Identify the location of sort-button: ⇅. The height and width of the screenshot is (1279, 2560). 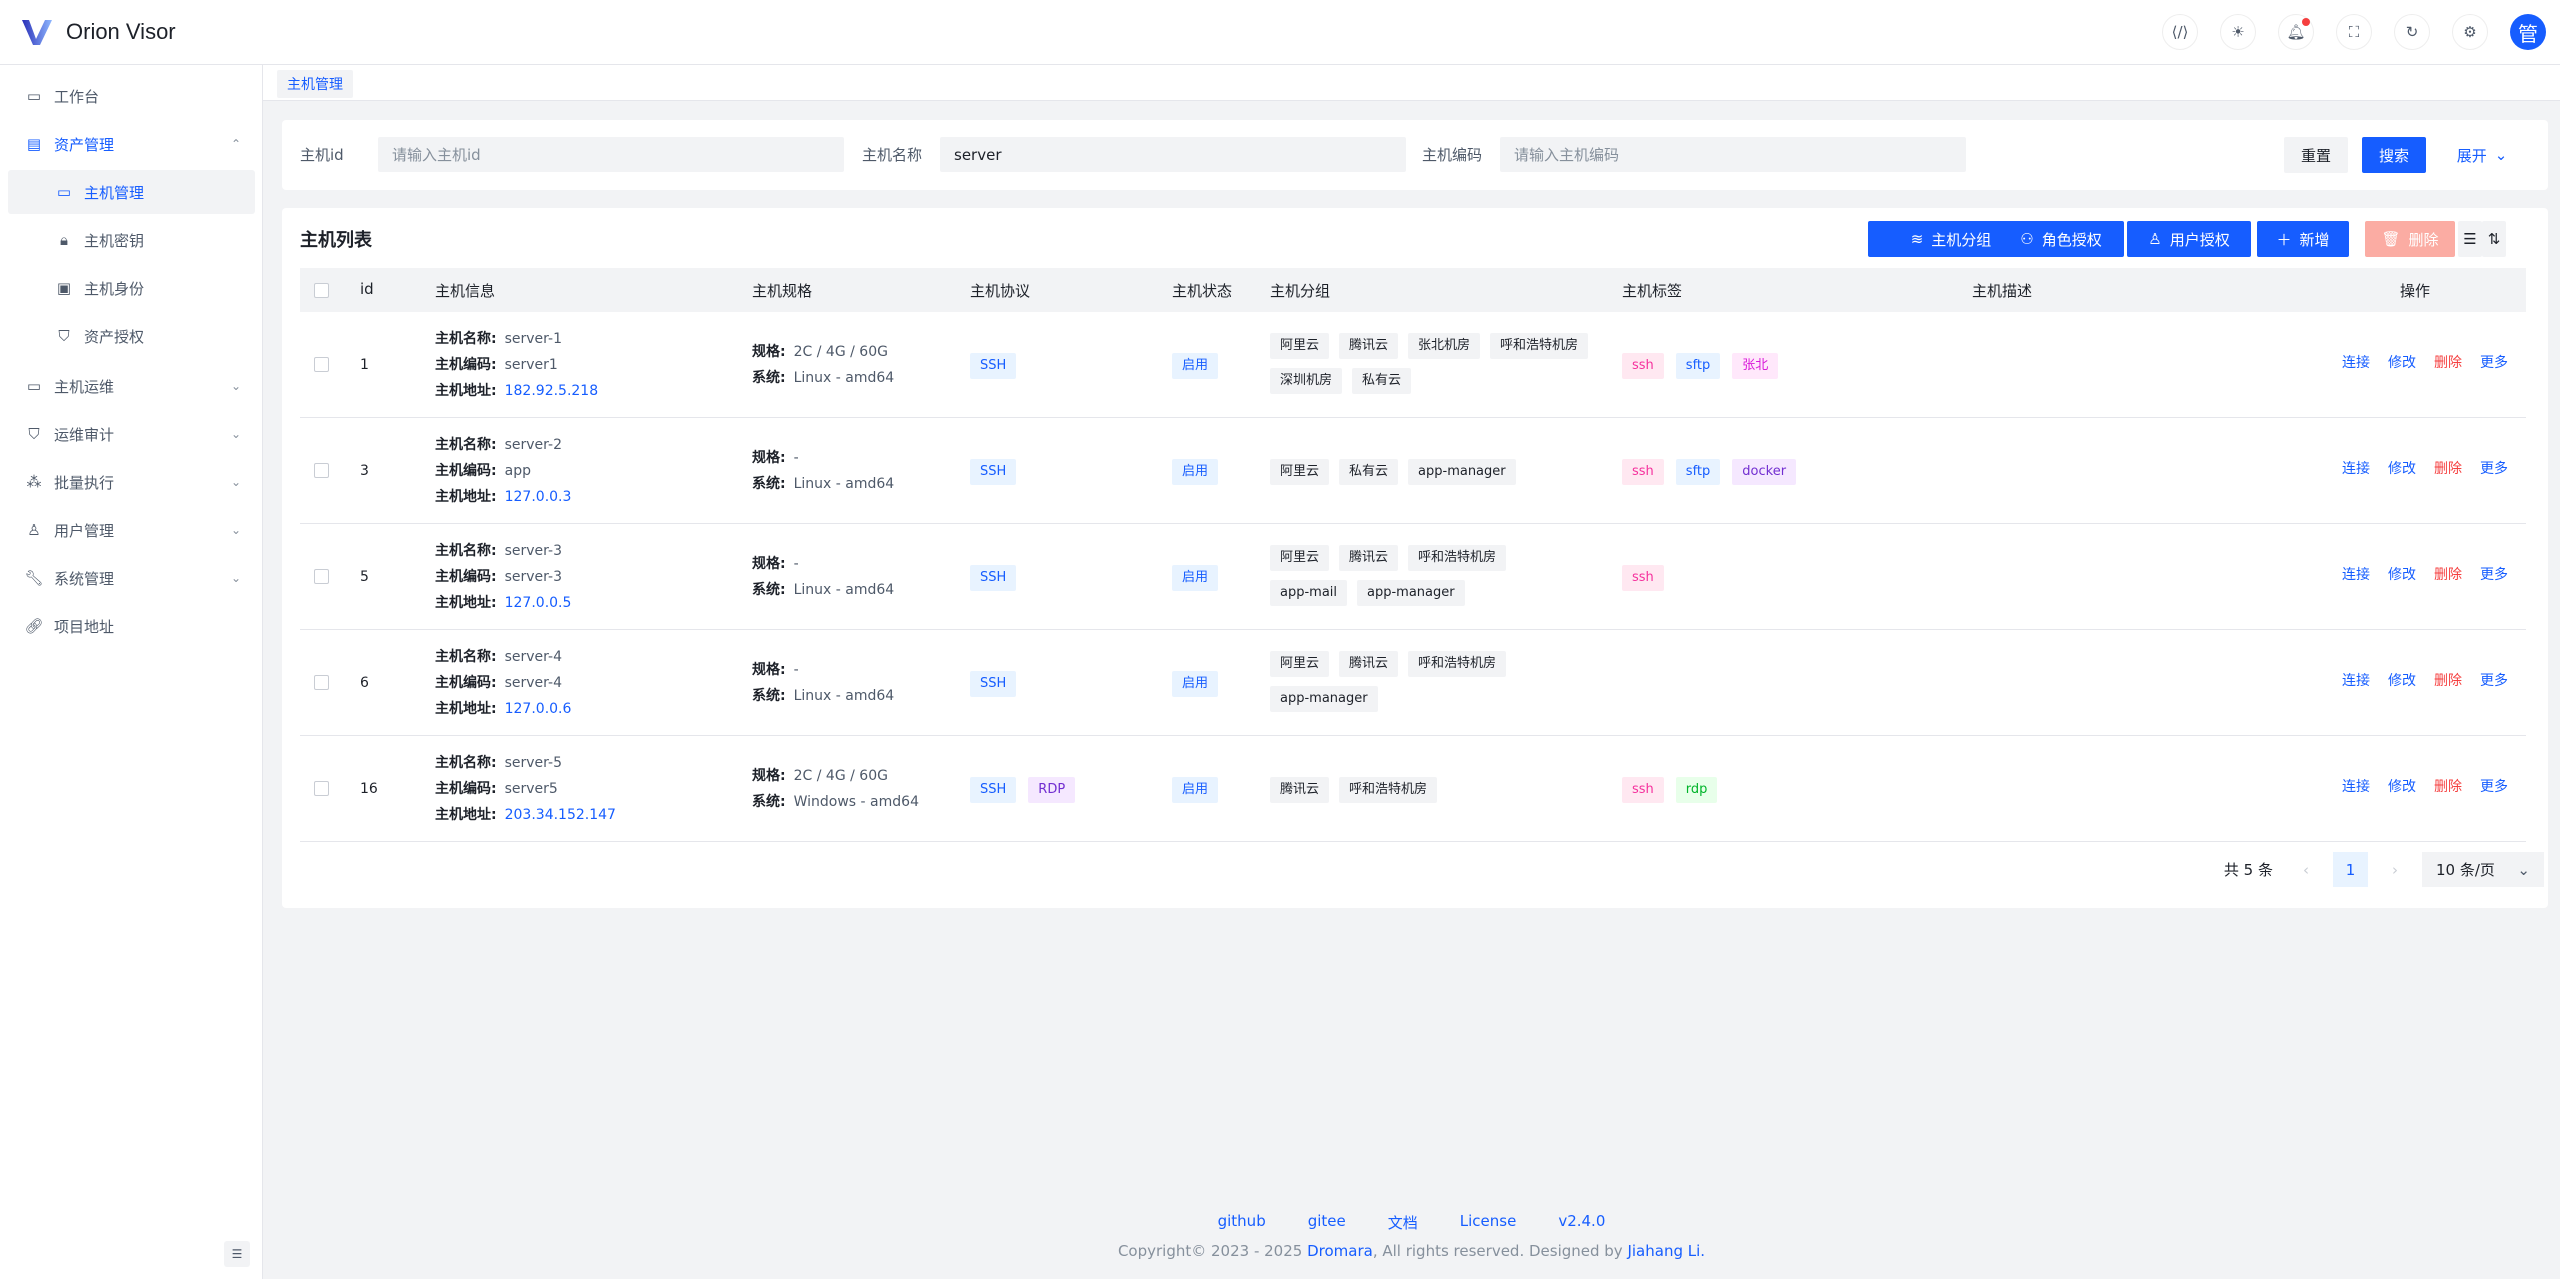
(2494, 239).